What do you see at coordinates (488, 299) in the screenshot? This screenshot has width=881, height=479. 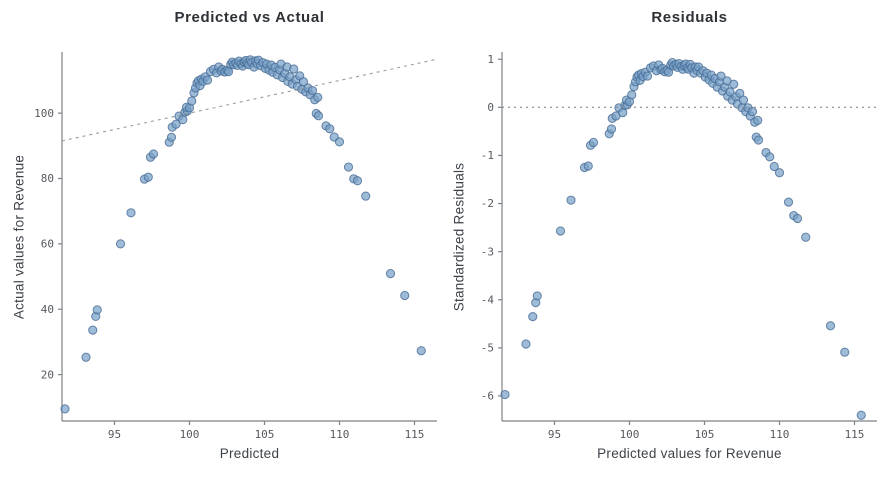 I see `y-tick-label: -4` at bounding box center [488, 299].